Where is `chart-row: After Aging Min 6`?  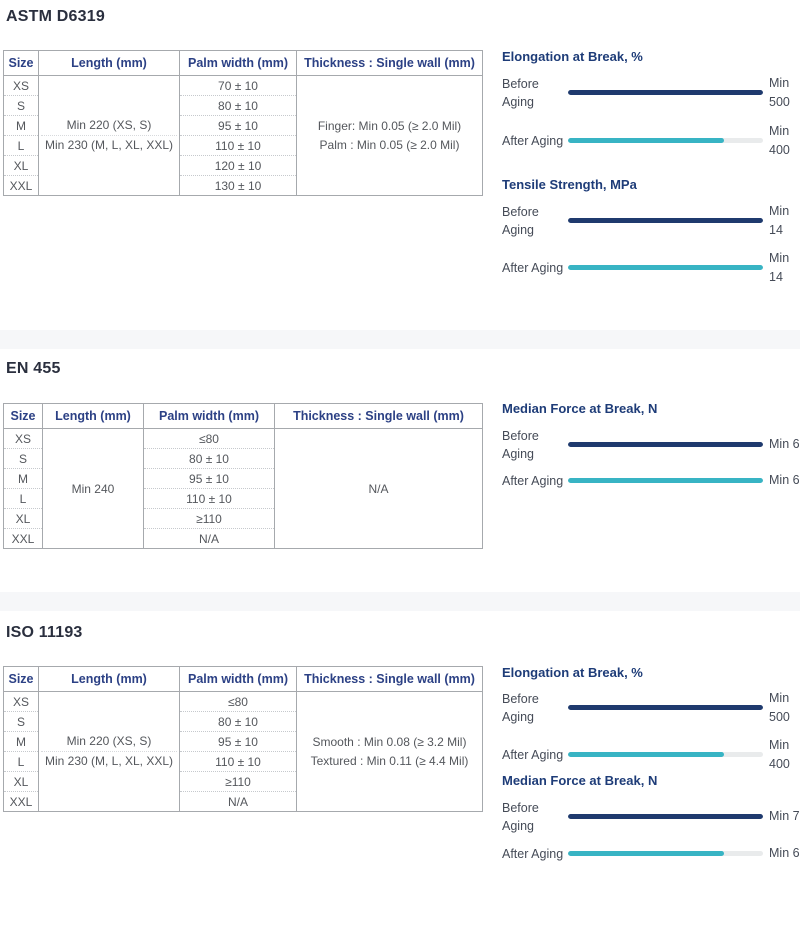 chart-row: After Aging Min 6 is located at coordinates (651, 853).